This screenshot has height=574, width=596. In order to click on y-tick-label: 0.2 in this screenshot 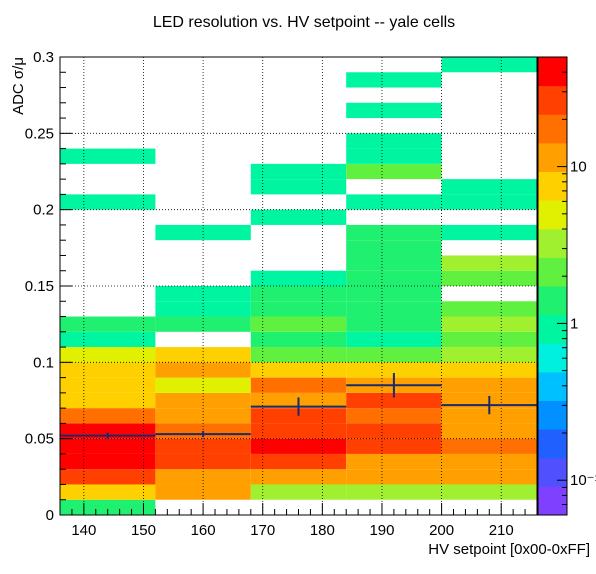, I will do `click(43, 210)`.